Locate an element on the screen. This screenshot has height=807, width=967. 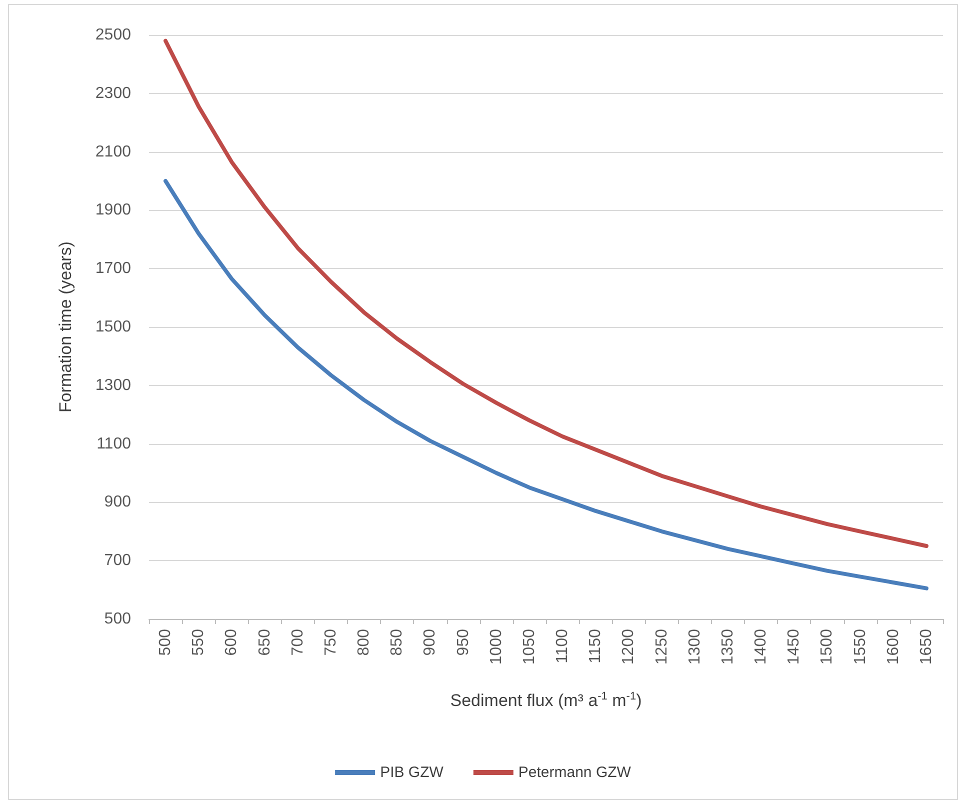
x-tick-label: 1300 is located at coordinates (695, 646).